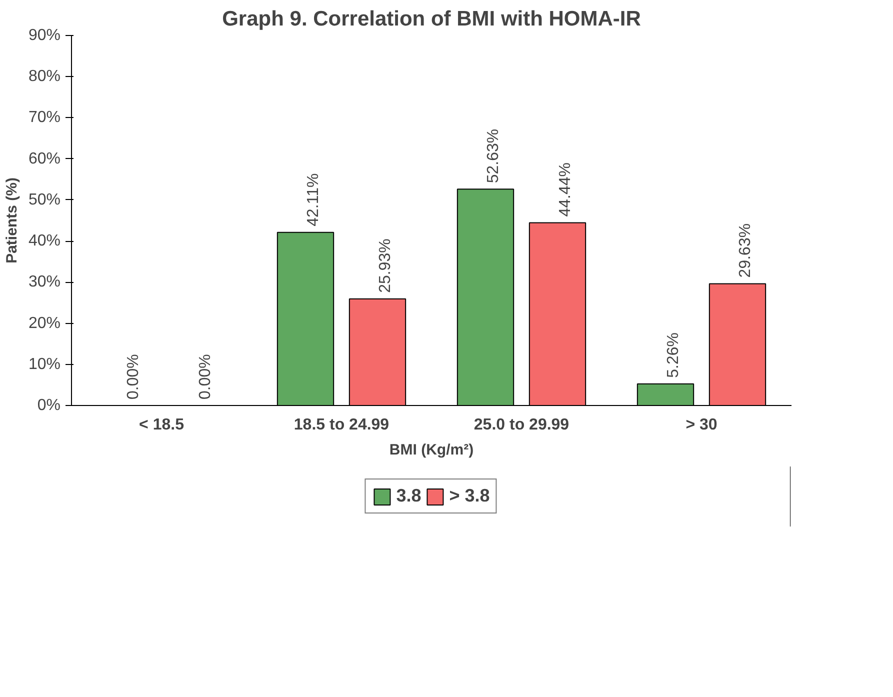 The image size is (893, 697). I want to click on x-tick-label: 25.0 to 29.99, so click(522, 425).